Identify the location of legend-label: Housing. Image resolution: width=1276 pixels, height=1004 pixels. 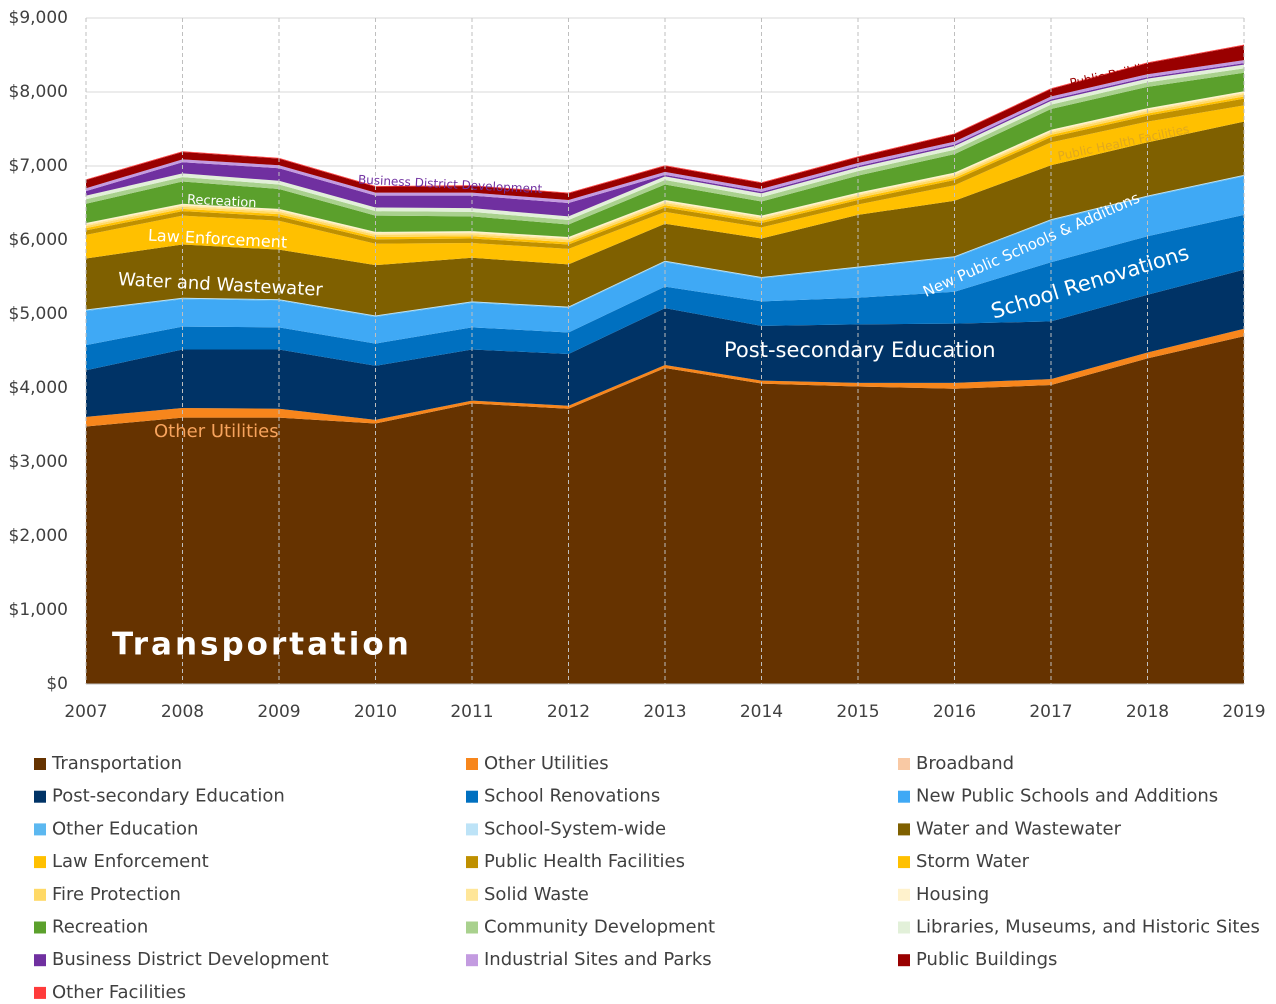
(952, 894).